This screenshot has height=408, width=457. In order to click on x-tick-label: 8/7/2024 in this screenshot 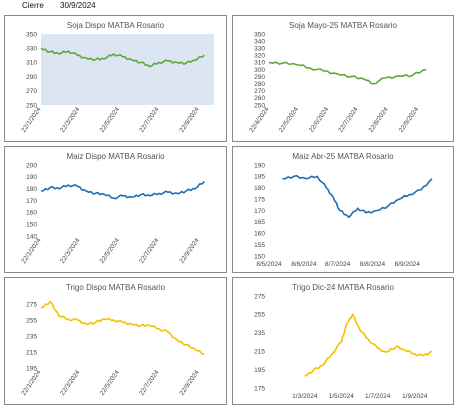, I will do `click(338, 264)`.